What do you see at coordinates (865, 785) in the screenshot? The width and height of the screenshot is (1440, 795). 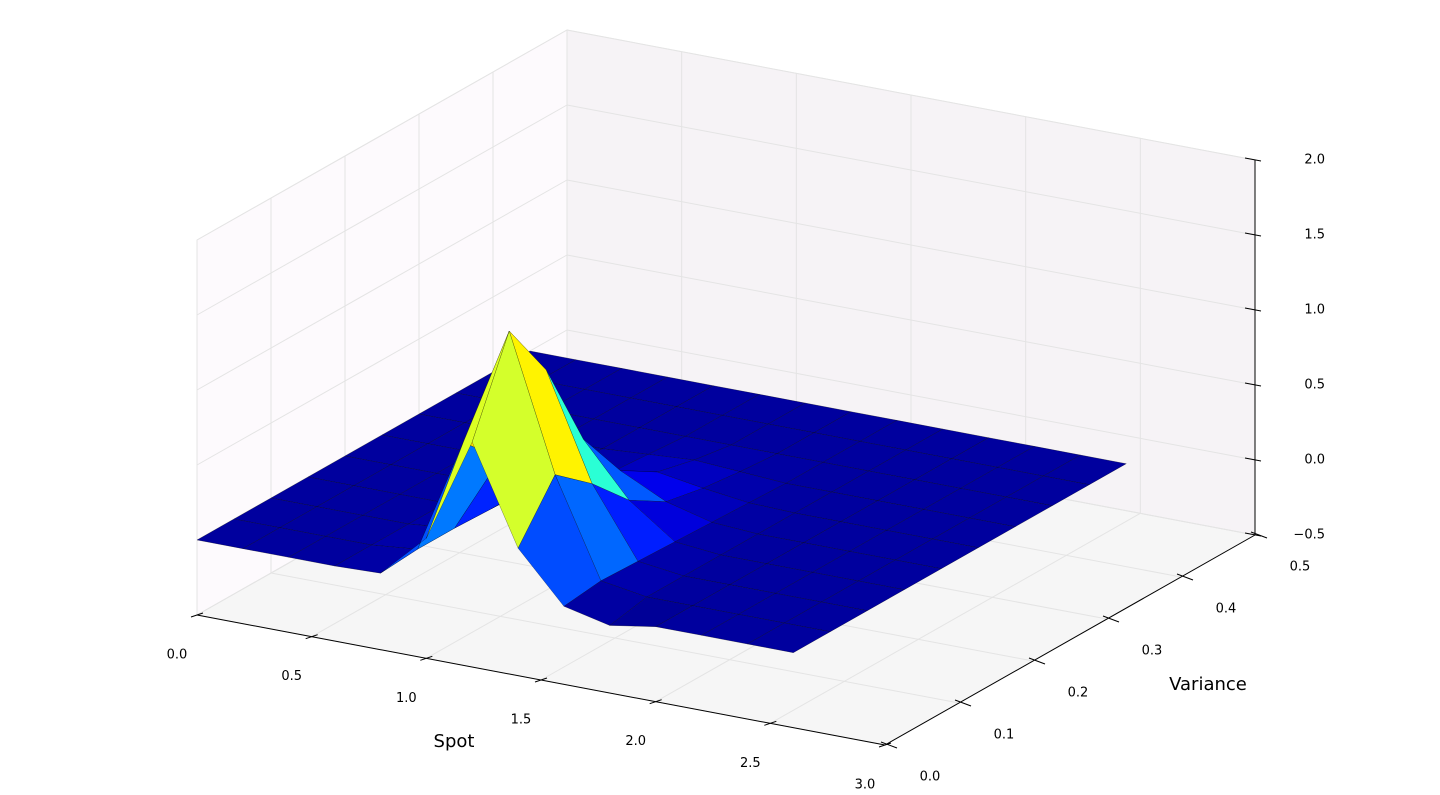 I see `x-tick-label: 3.0` at bounding box center [865, 785].